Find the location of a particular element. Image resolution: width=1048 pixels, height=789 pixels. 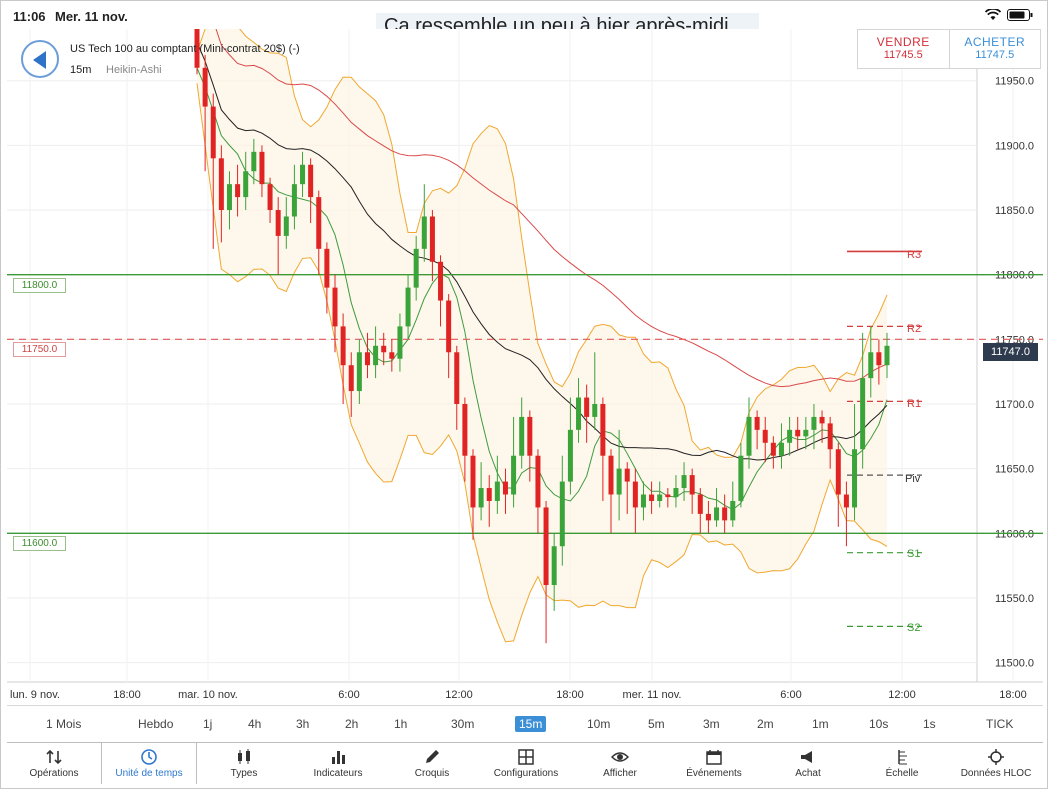

trade-panel: VENDRE 11745.5 ACHETER 11747.5 is located at coordinates (949, 49).